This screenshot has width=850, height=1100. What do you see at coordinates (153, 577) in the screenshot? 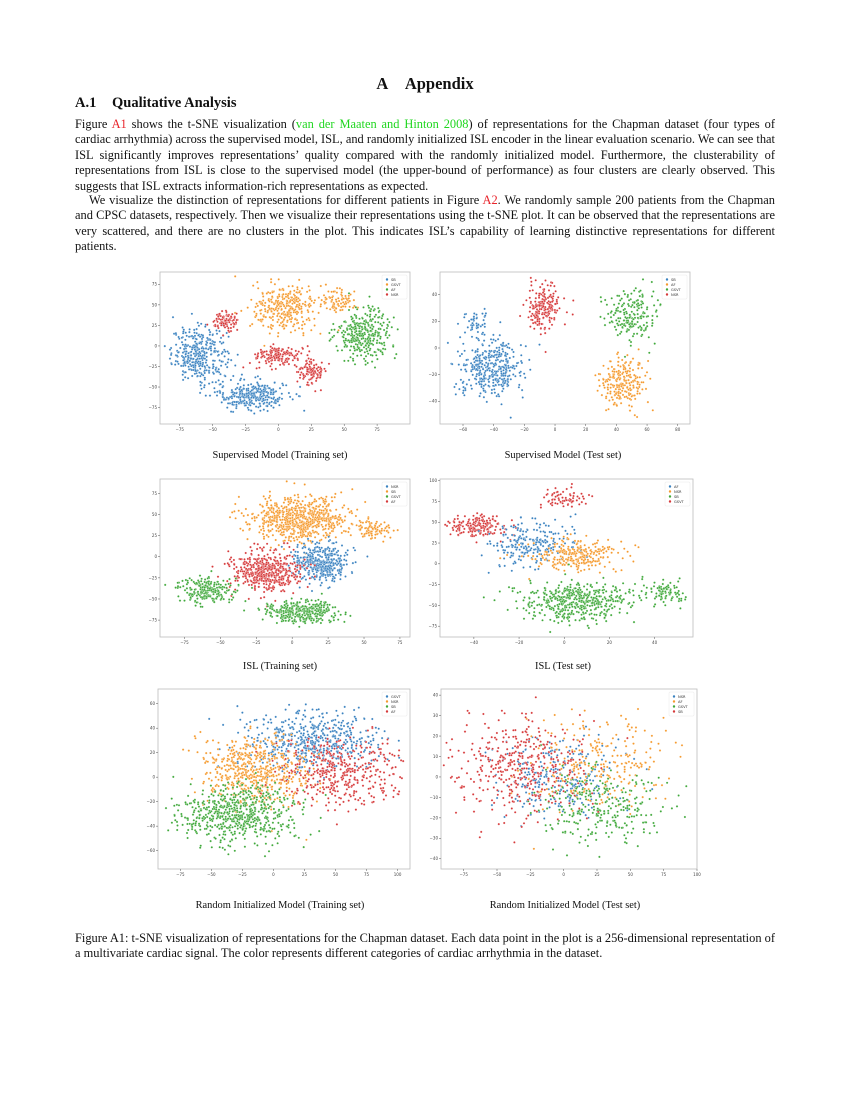
I see `y-tick-label: −25` at bounding box center [153, 577].